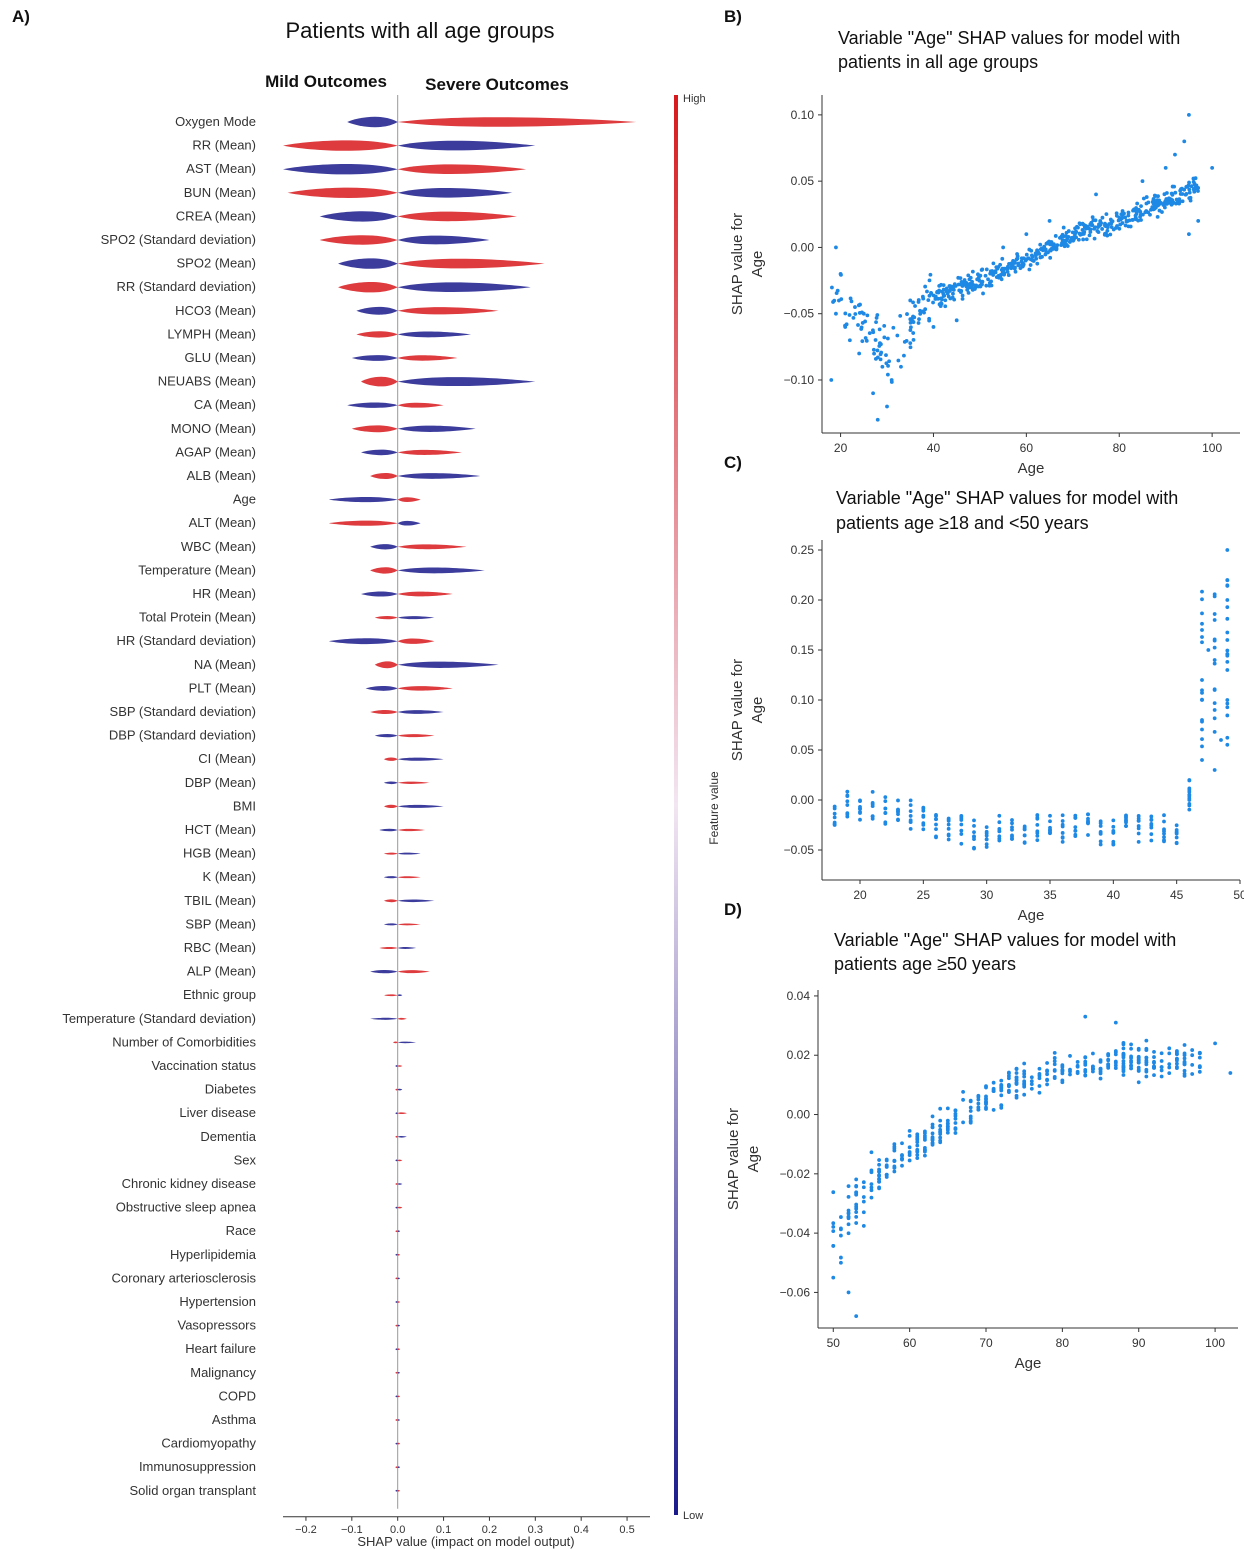 The height and width of the screenshot is (1550, 1244). I want to click on feature-label: HR (Mean), so click(224, 593).